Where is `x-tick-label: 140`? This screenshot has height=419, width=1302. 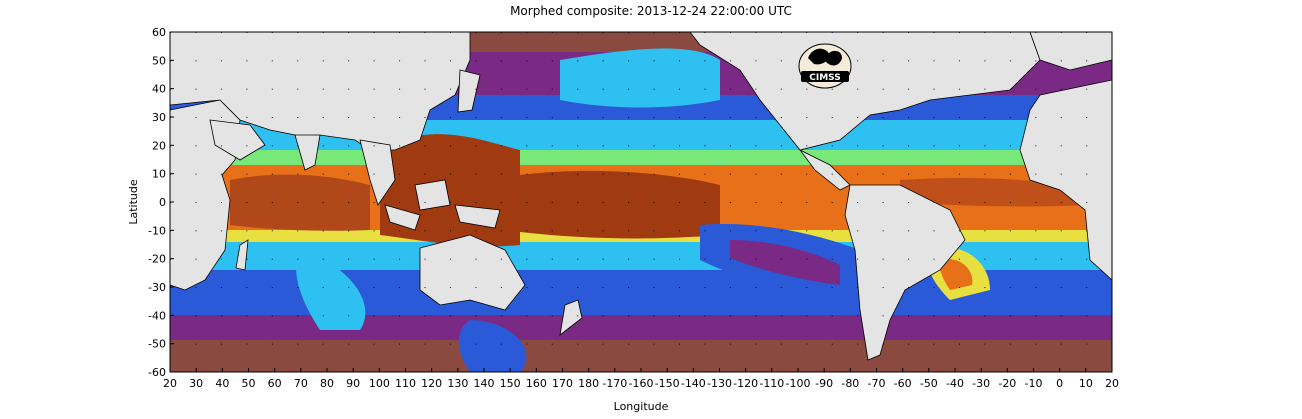
x-tick-label: 140 is located at coordinates (484, 383).